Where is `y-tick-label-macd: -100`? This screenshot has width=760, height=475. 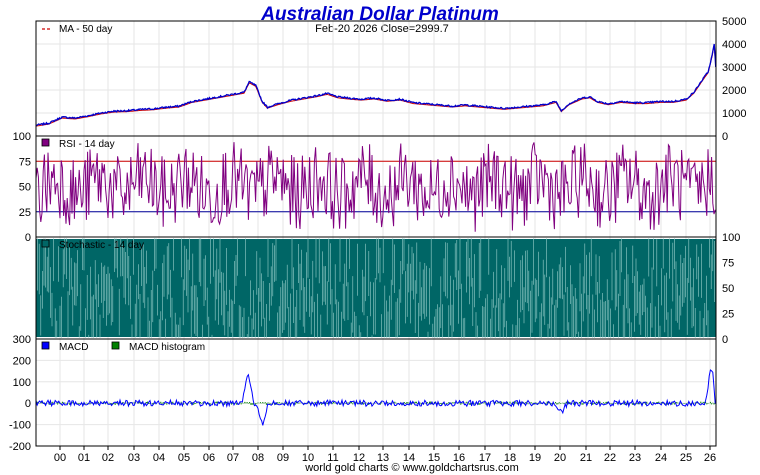 y-tick-label-macd: -100 is located at coordinates (20, 426).